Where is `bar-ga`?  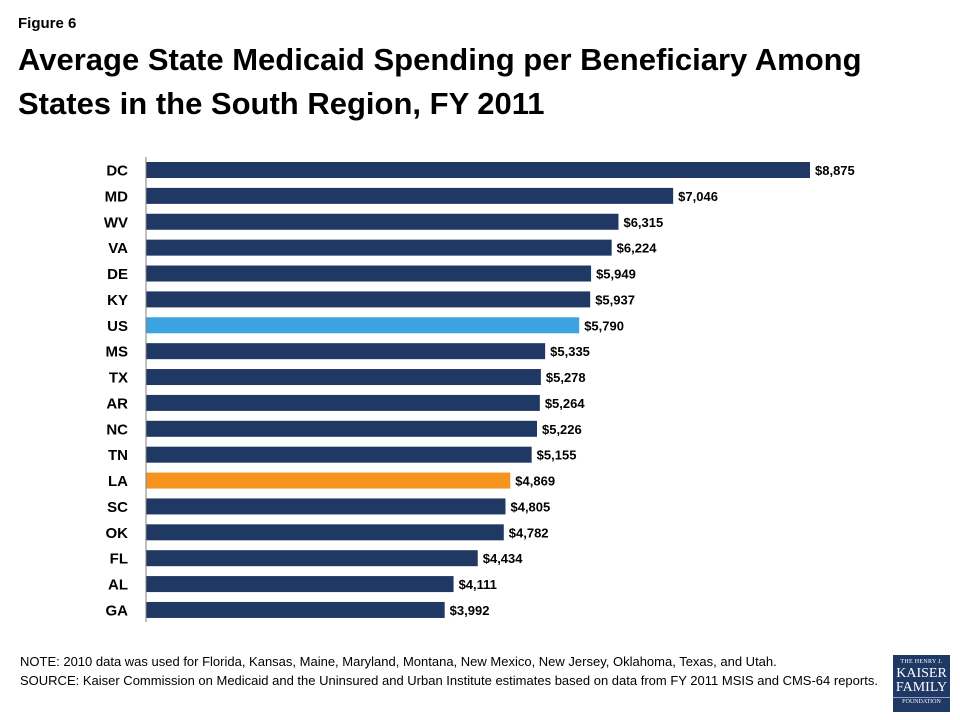
bar-ga is located at coordinates (295, 609).